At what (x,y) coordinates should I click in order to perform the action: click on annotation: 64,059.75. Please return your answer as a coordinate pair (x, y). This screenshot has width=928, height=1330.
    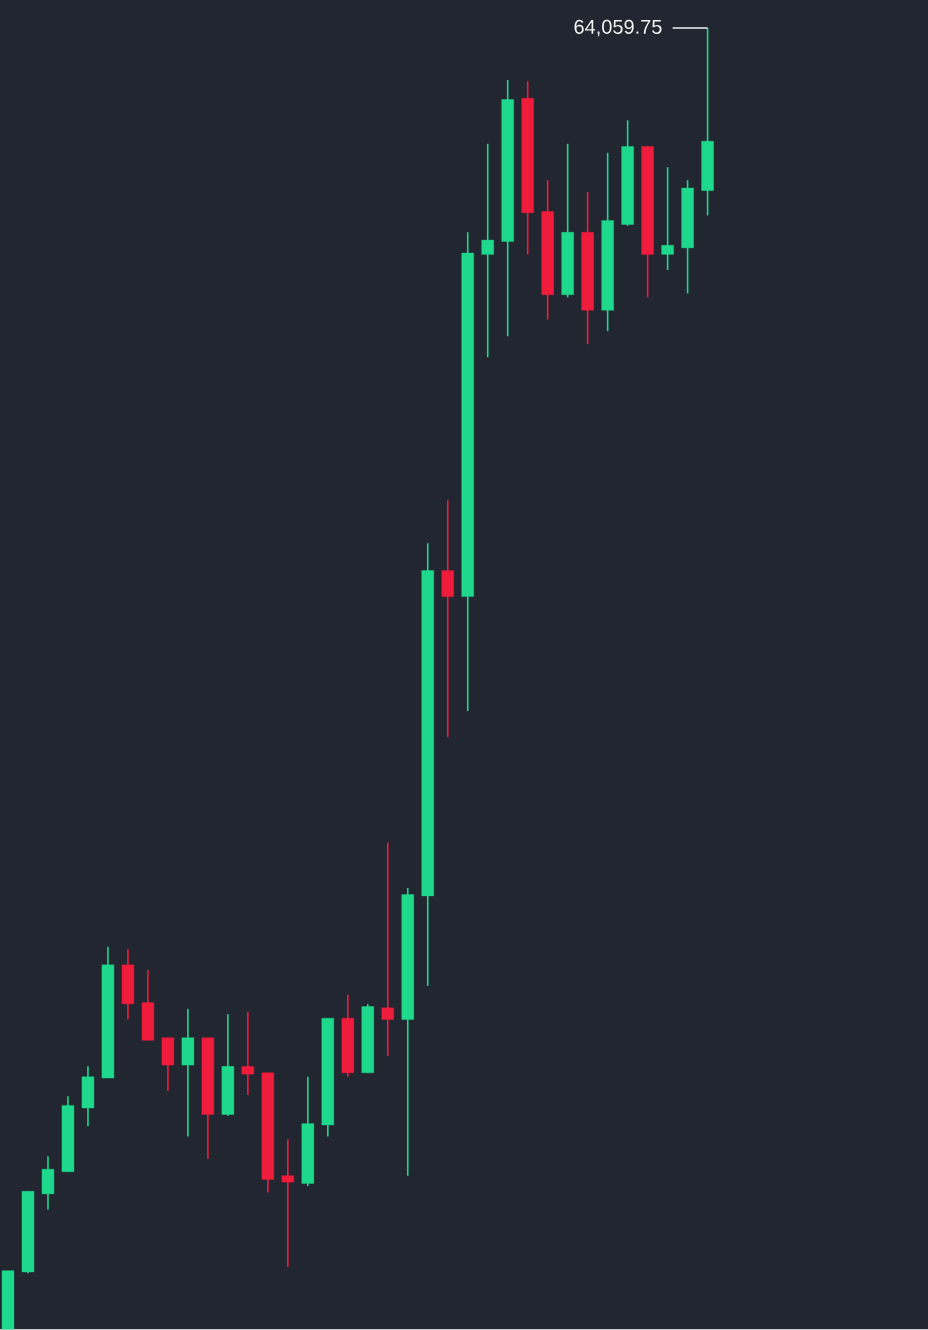
    Looking at the image, I should click on (618, 28).